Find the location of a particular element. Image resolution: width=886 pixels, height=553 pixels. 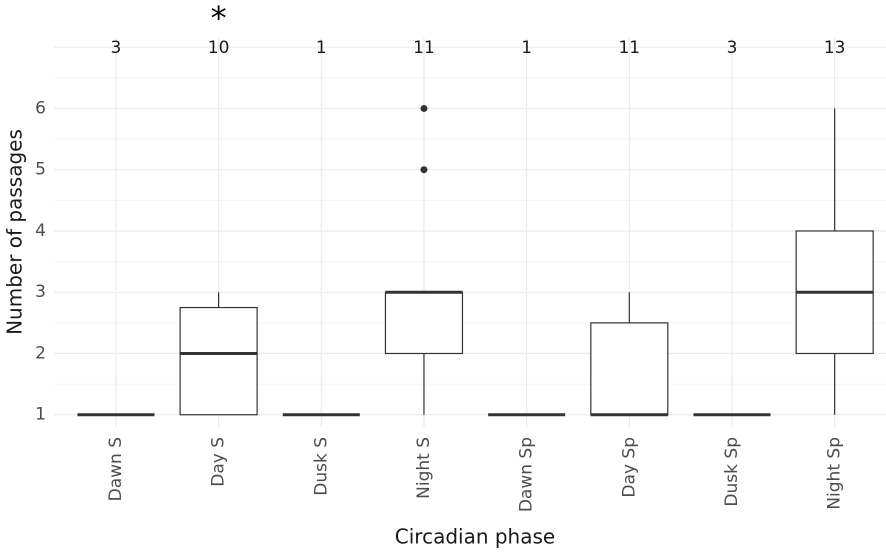

y-tick-label: 3 is located at coordinates (40, 292).